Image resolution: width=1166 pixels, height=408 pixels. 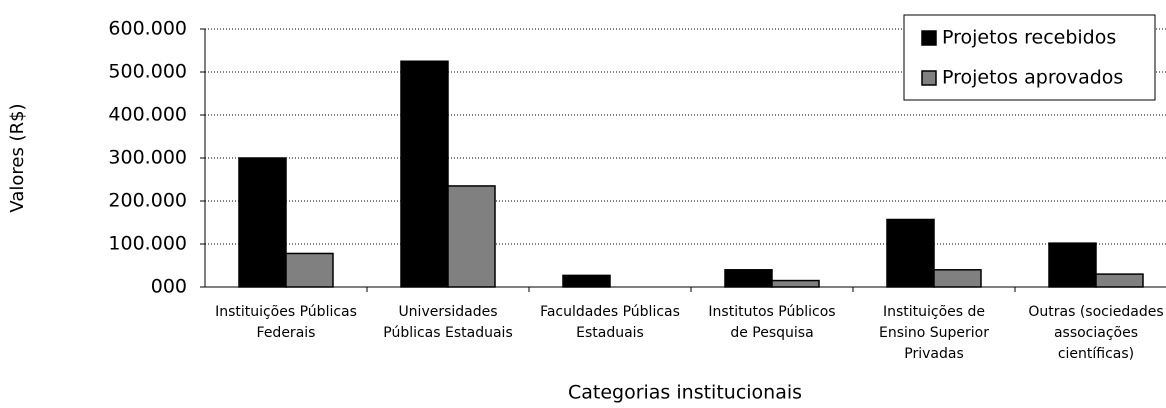 What do you see at coordinates (169, 287) in the screenshot?
I see `y-tick-label: 000` at bounding box center [169, 287].